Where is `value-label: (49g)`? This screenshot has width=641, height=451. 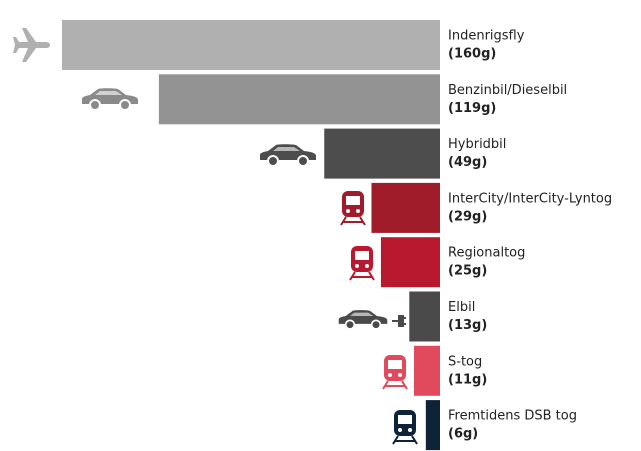
value-label: (49g) is located at coordinates (467, 162).